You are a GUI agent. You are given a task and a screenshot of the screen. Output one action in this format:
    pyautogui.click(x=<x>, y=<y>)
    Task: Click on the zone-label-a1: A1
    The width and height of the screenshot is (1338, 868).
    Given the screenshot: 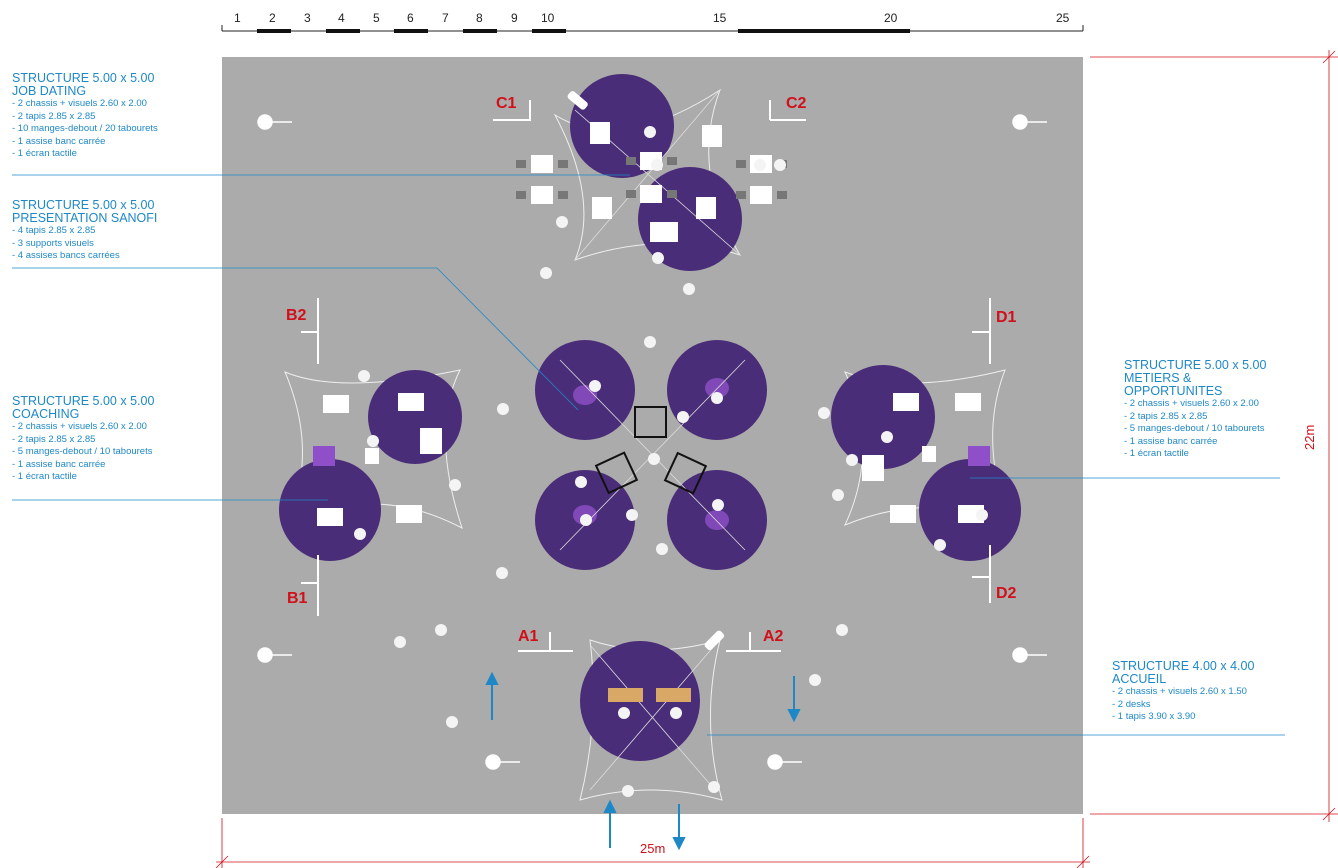 What is the action you would take?
    pyautogui.click(x=528, y=636)
    